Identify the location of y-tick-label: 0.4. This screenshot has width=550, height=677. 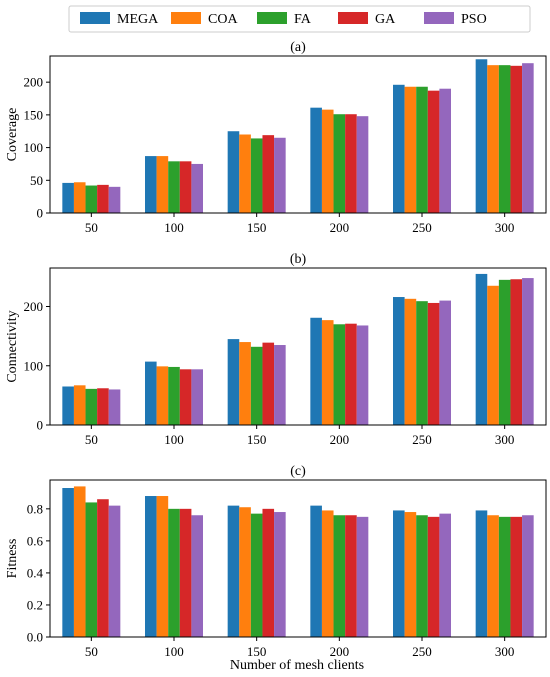
(35, 572).